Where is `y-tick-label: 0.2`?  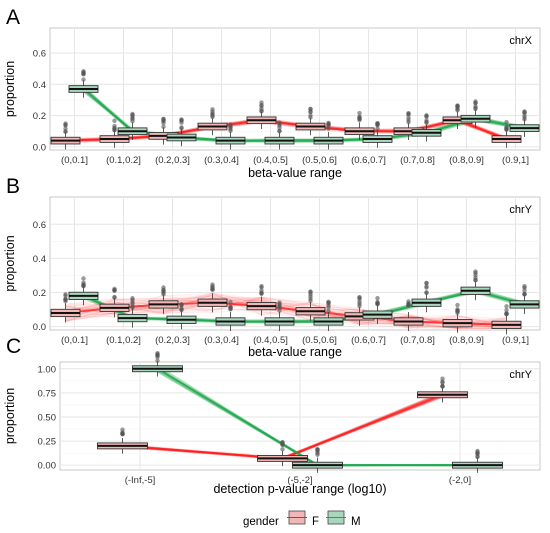
y-tick-label: 0.2 is located at coordinates (39, 293).